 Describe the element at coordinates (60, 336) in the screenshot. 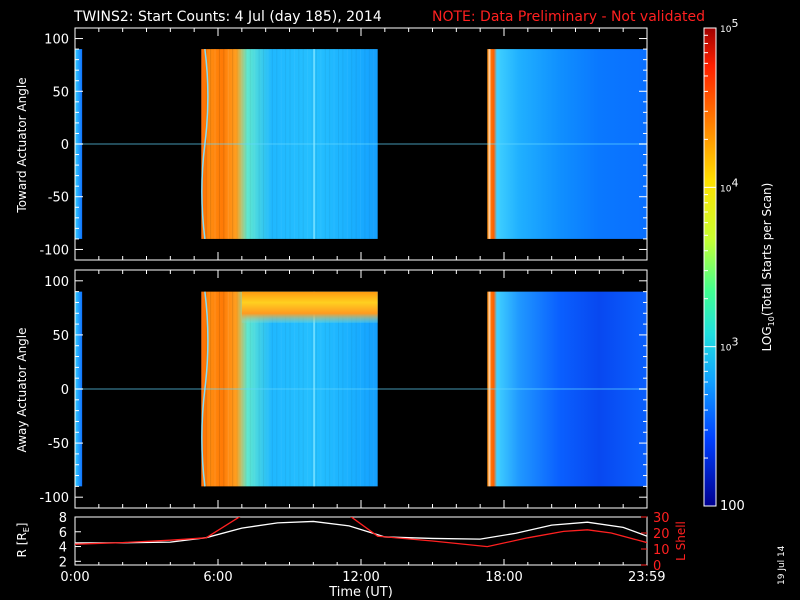

I see `away-ytick-label: 50` at that location.